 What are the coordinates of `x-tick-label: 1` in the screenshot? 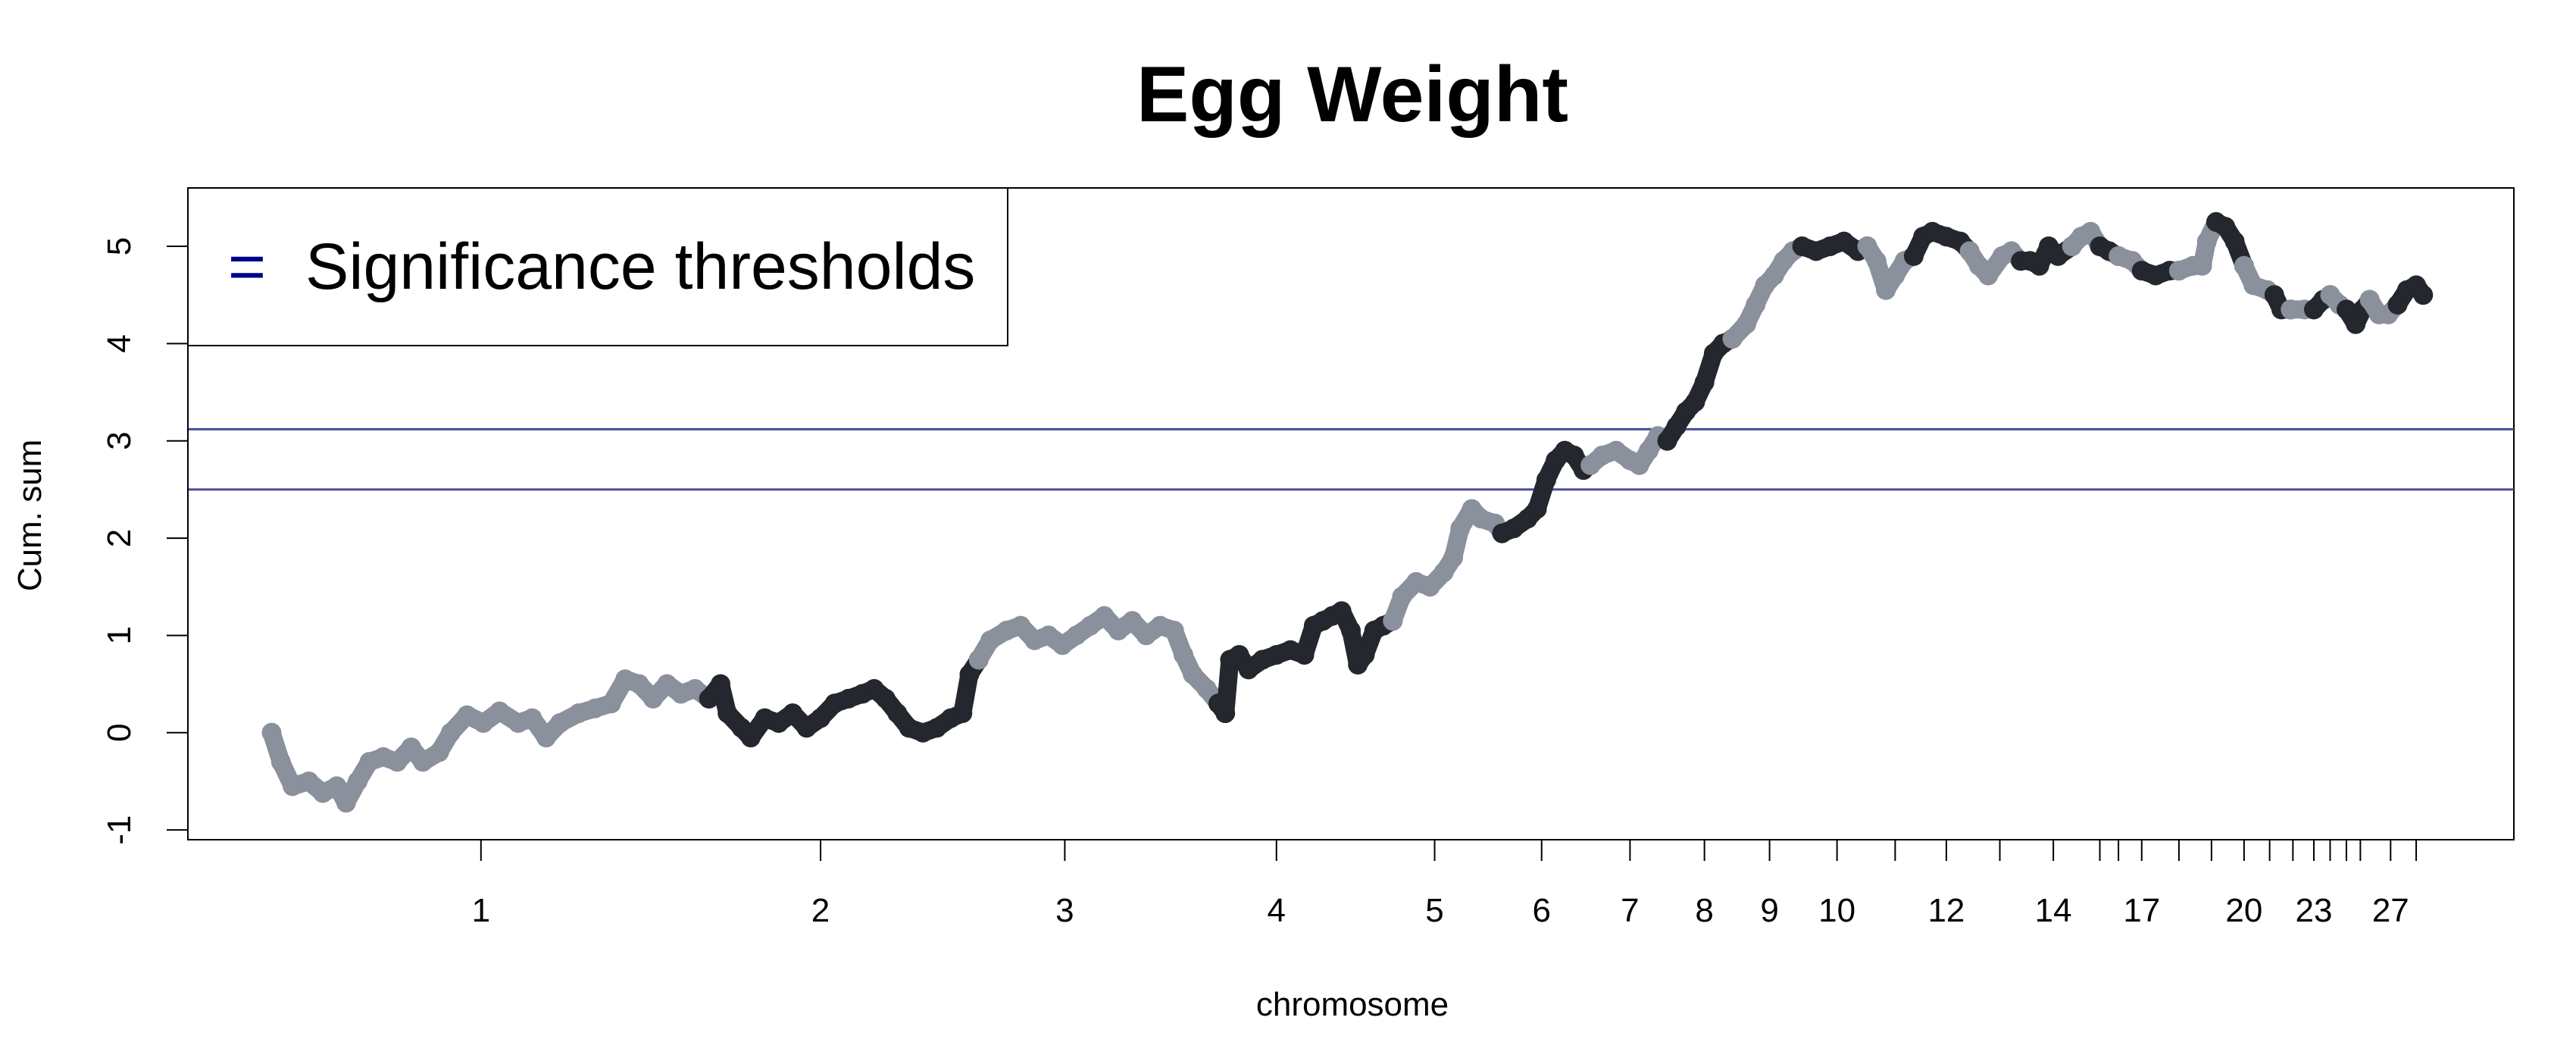 It's located at (481, 910).